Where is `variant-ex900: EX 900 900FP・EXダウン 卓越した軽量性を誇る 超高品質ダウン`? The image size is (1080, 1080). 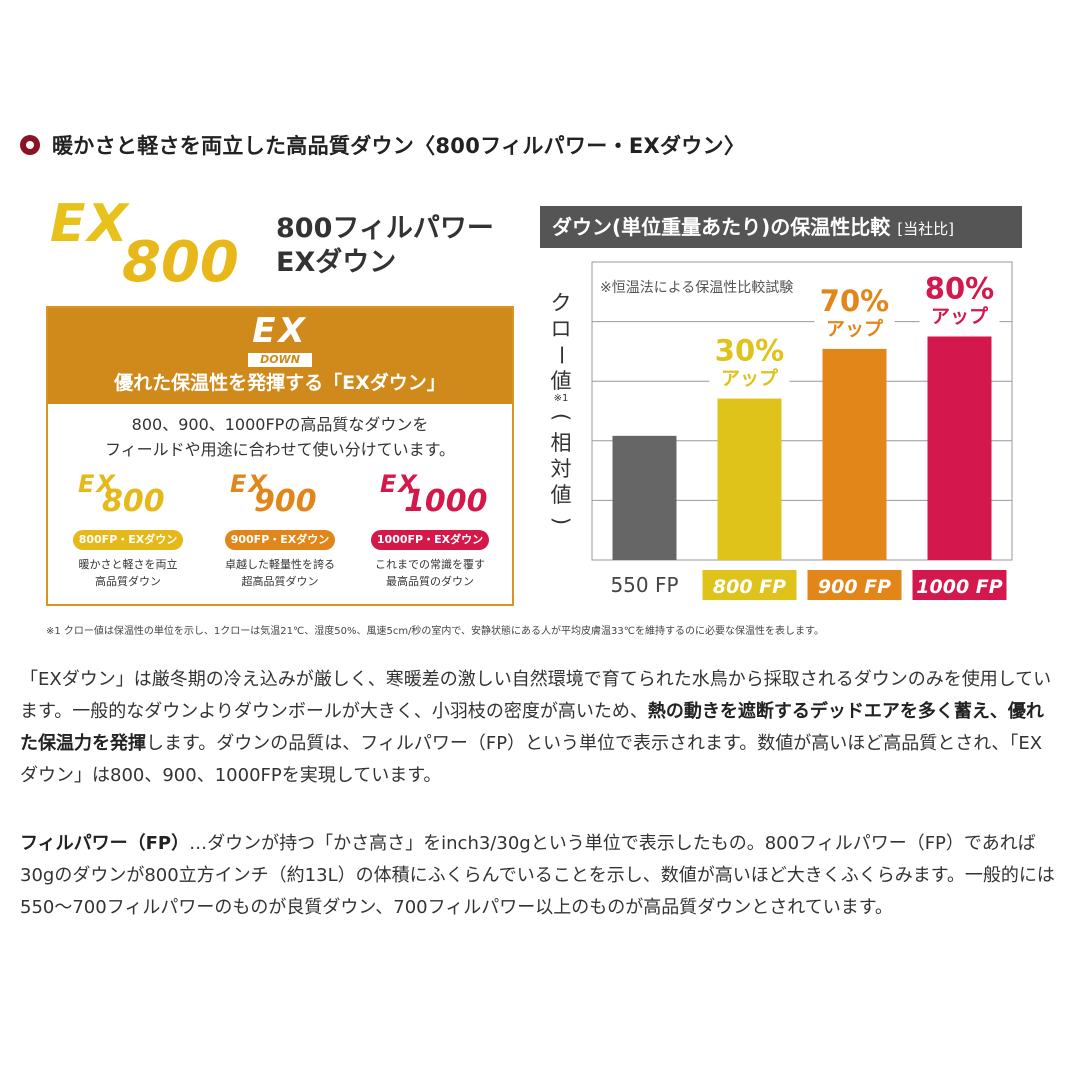
variant-ex900: EX 900 900FP・EXダウン 卓越した軽量性を誇る 超高品質ダウン is located at coordinates (280, 530).